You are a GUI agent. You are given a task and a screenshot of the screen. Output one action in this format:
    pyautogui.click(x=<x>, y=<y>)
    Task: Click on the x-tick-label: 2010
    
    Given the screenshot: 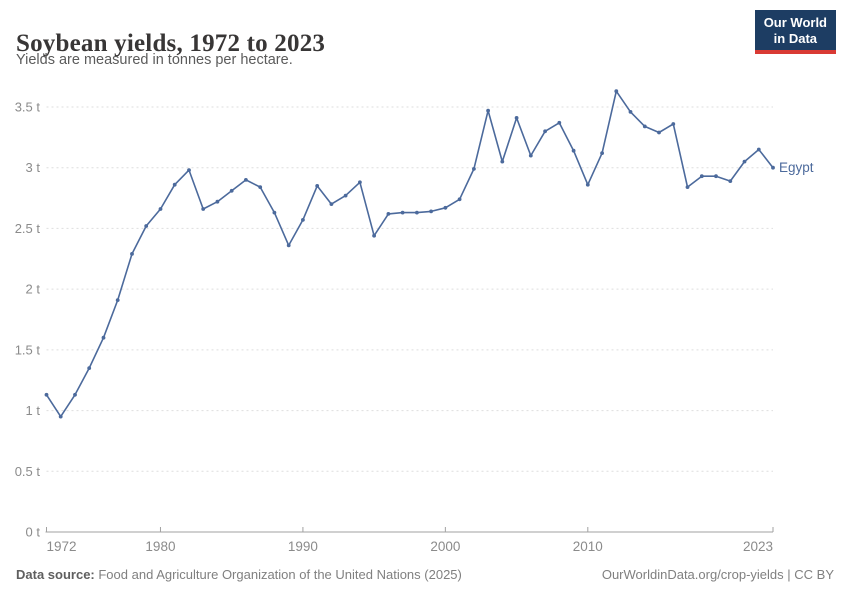 What is the action you would take?
    pyautogui.click(x=588, y=546)
    